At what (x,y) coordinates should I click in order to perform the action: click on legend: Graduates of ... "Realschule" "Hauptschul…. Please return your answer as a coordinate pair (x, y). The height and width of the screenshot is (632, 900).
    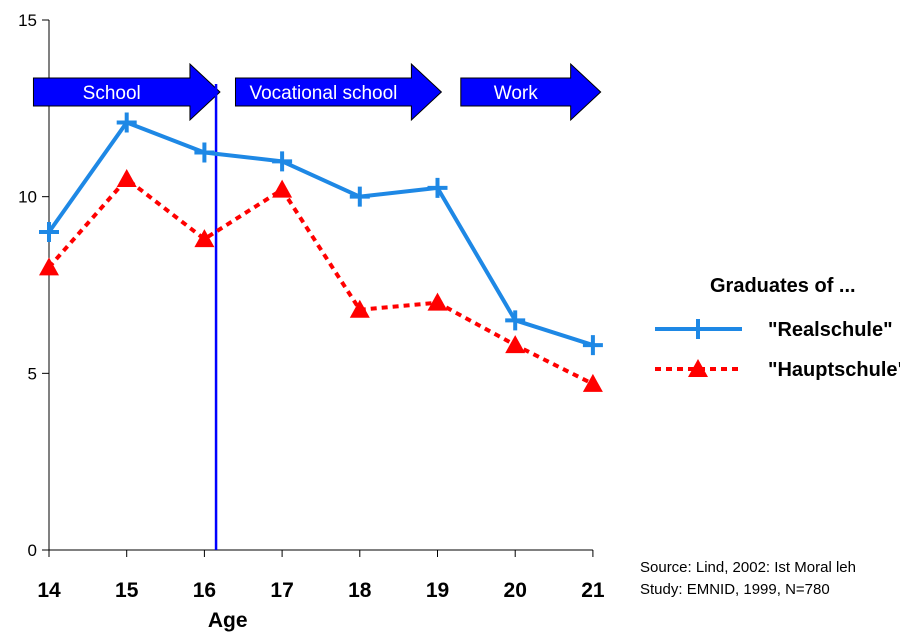
    Looking at the image, I should click on (777, 328).